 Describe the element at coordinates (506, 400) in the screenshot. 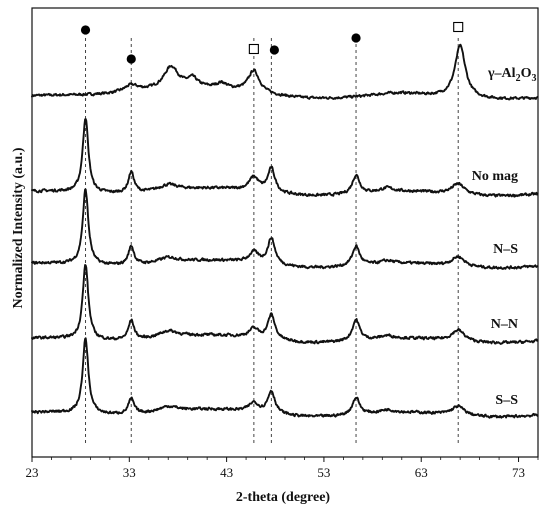

I see `series-label: S–S` at that location.